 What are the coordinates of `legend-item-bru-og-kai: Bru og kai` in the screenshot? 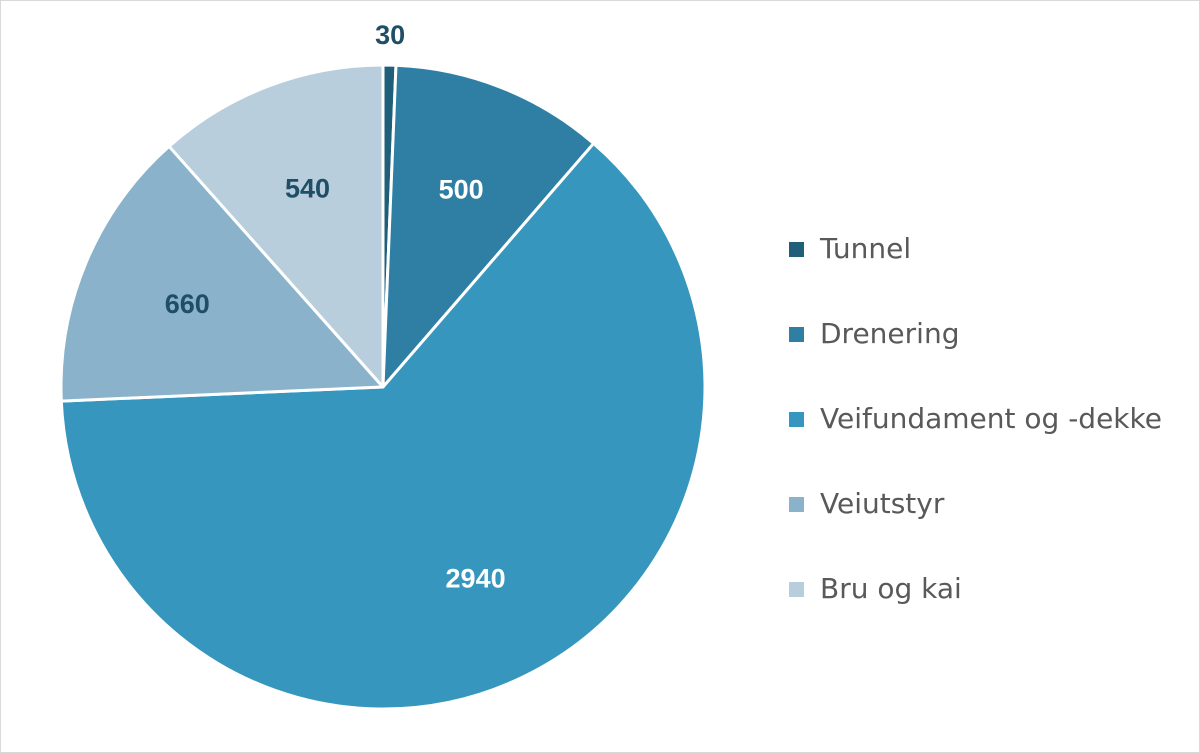 It's located at (975, 609).